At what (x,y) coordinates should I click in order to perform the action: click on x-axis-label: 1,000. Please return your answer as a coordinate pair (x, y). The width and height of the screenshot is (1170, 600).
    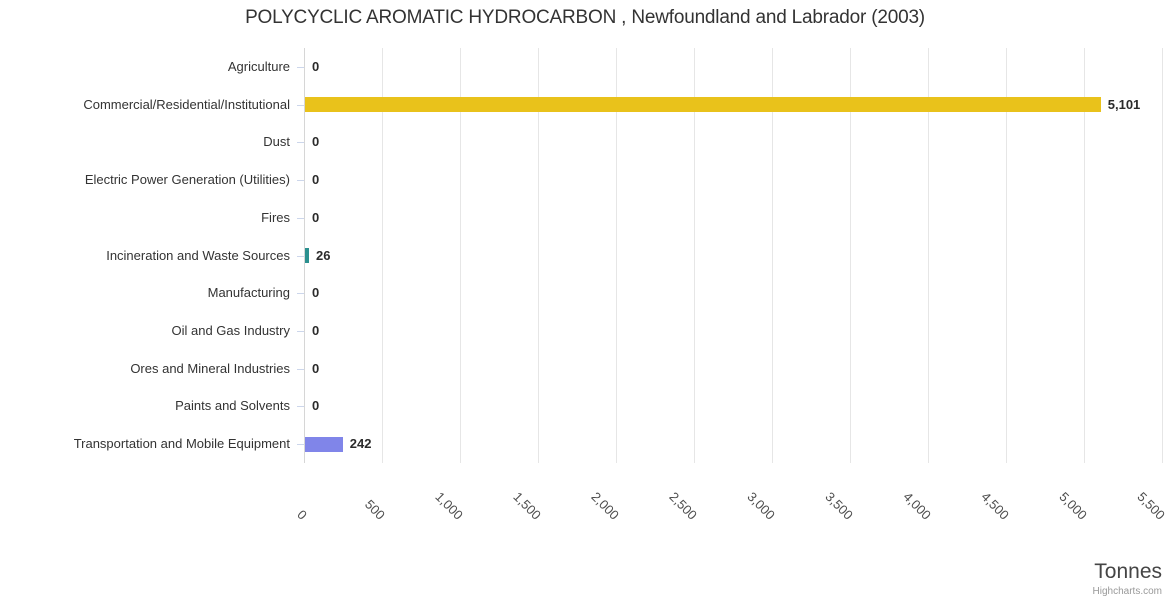
    Looking at the image, I should click on (449, 505).